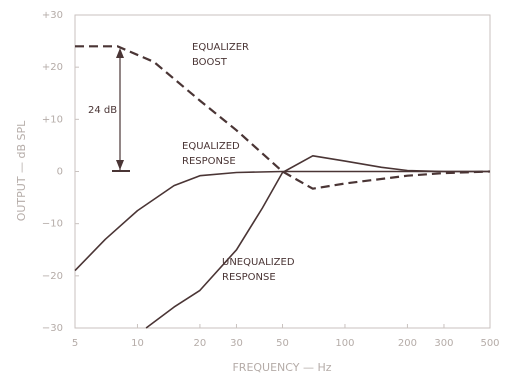 The height and width of the screenshot is (378, 514). Describe the element at coordinates (102, 110) in the screenshot. I see `annotation: 24 dB` at that location.